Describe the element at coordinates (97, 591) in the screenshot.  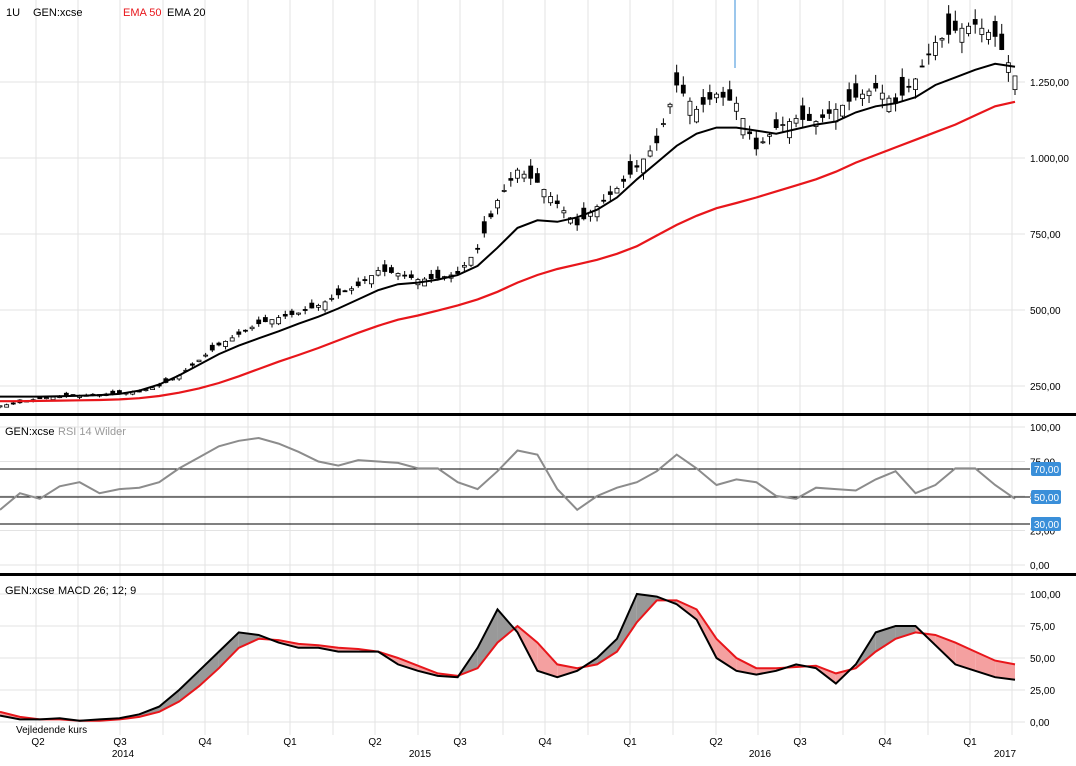
I see `macd-title: MACD 26; 12; 9` at that location.